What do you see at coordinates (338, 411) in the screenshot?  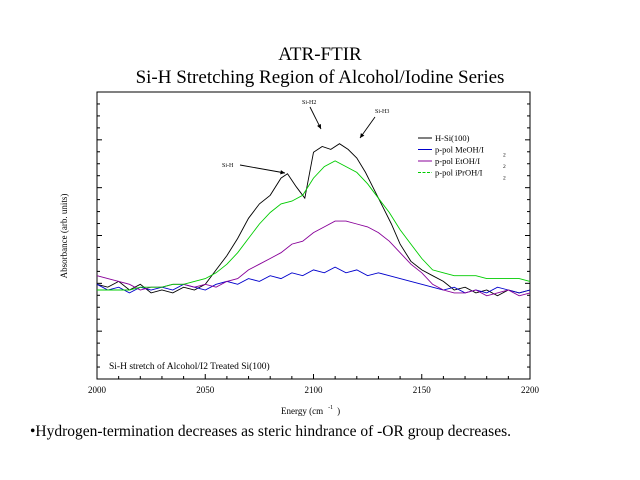 I see `x-axis-label-close: )` at bounding box center [338, 411].